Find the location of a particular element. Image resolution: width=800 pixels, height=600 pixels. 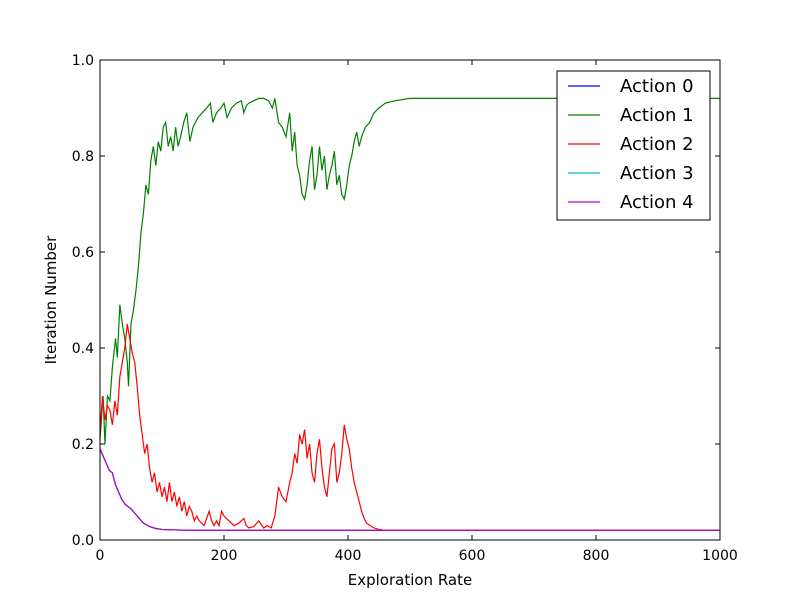

legend: Action 0 Action 1 Action 2 Action 3 Action 4 is located at coordinates (633, 145).